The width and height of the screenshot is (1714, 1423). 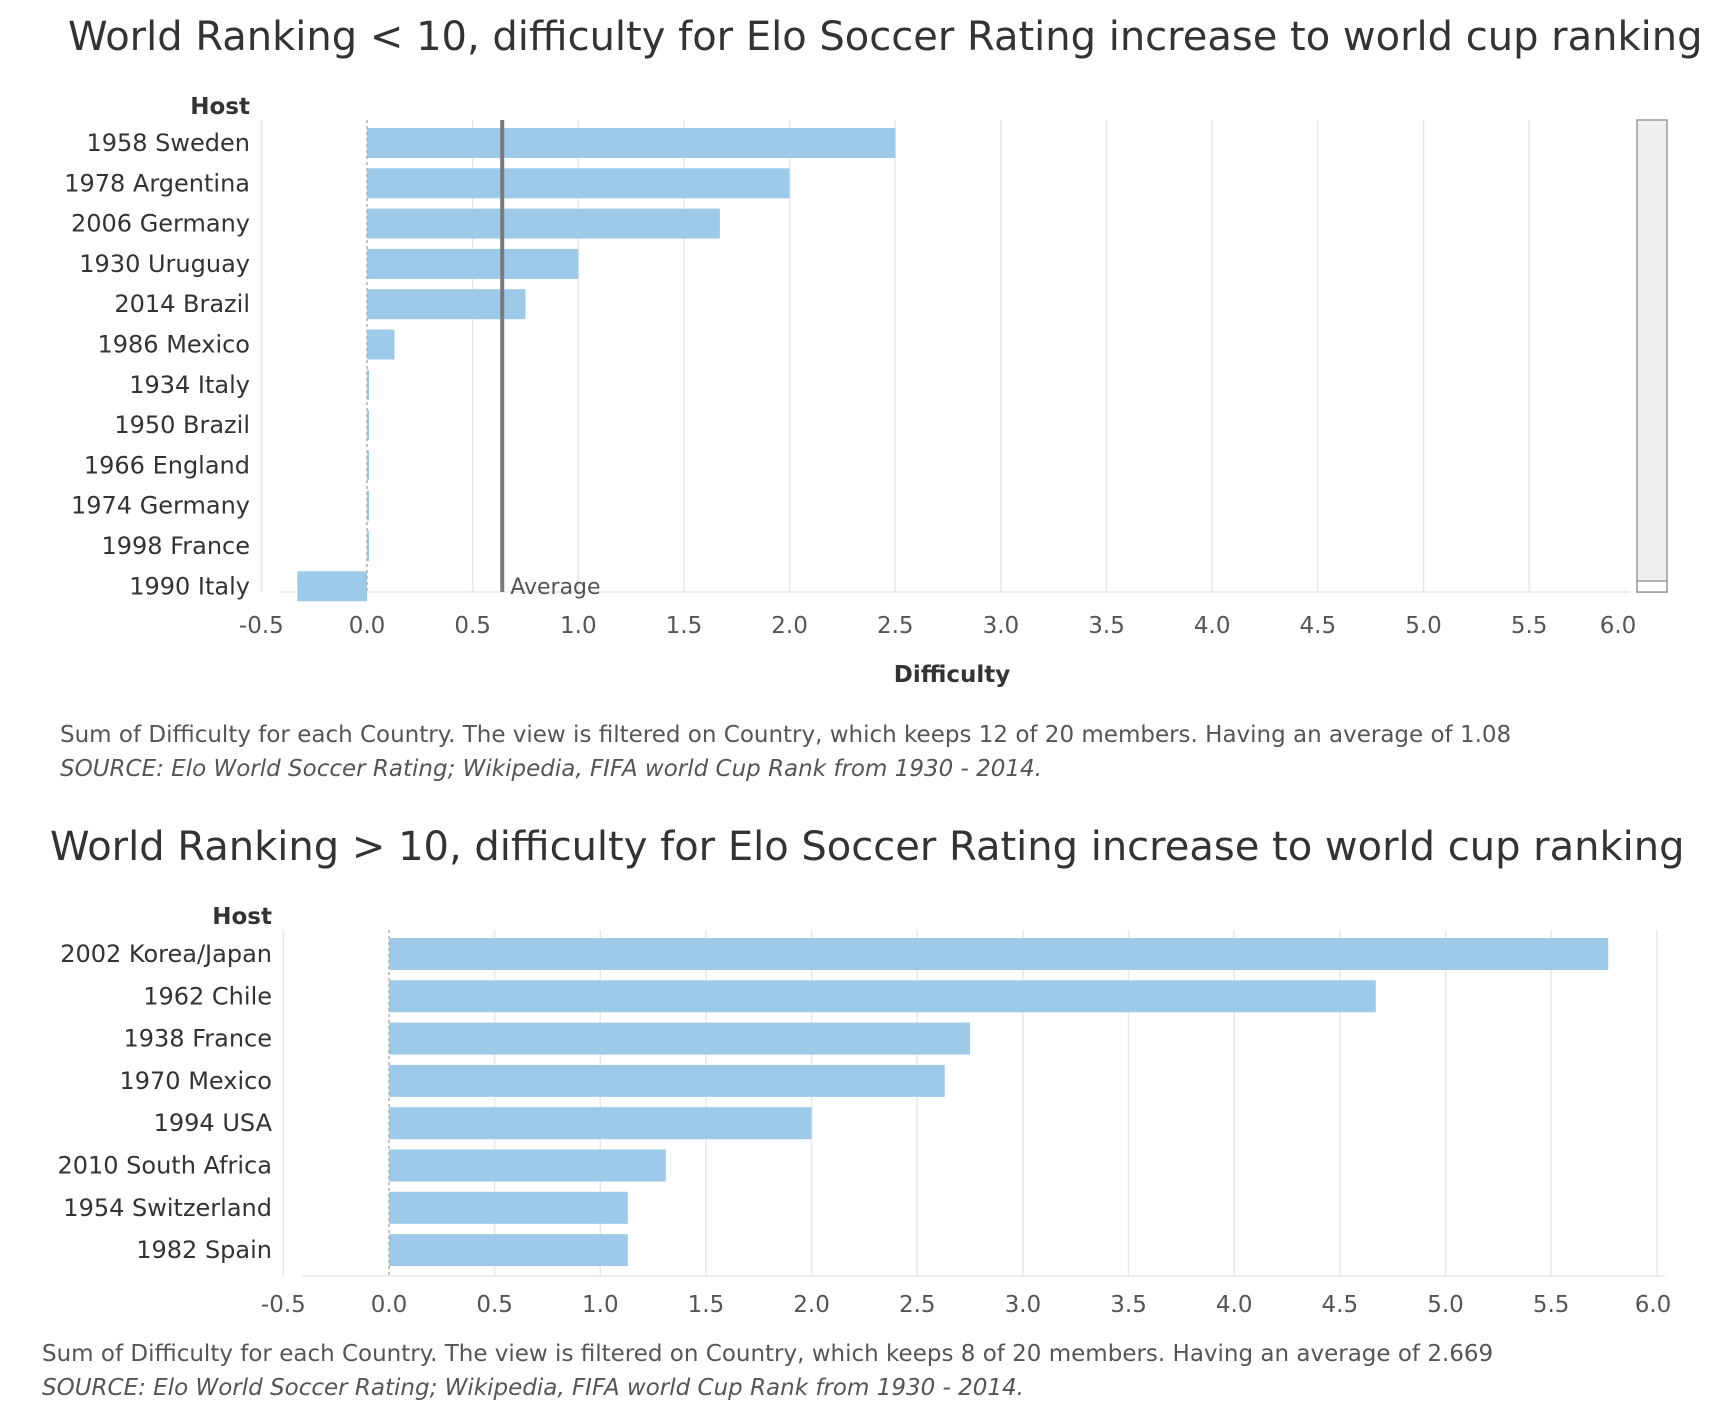 What do you see at coordinates (173, 345) in the screenshot?
I see `chart-1-host-label: 1986 Mexico` at bounding box center [173, 345].